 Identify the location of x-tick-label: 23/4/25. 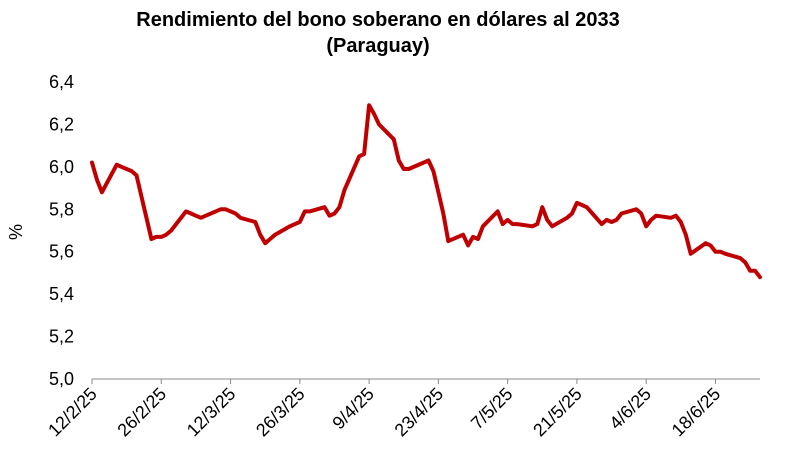
(419, 412).